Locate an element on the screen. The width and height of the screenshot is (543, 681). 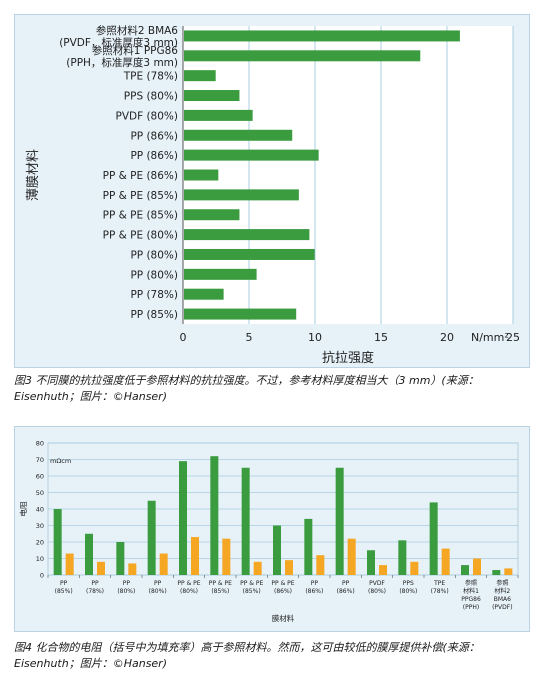
category-label: BMA6 is located at coordinates (502, 599).